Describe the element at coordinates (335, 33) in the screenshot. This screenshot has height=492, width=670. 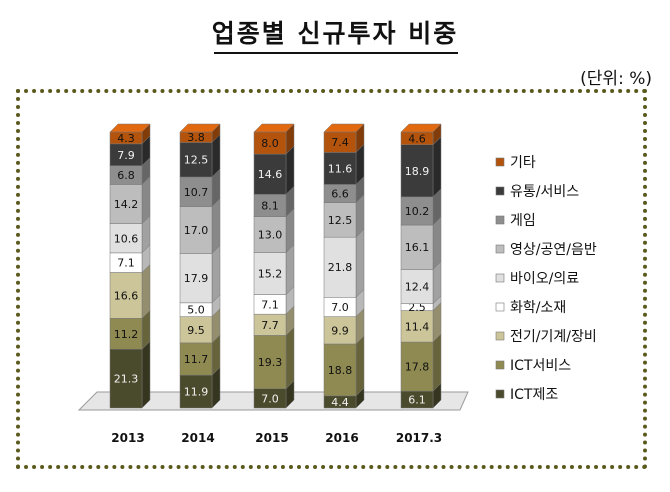
I see `chart-title: 업종별 신규투자 비중` at that location.